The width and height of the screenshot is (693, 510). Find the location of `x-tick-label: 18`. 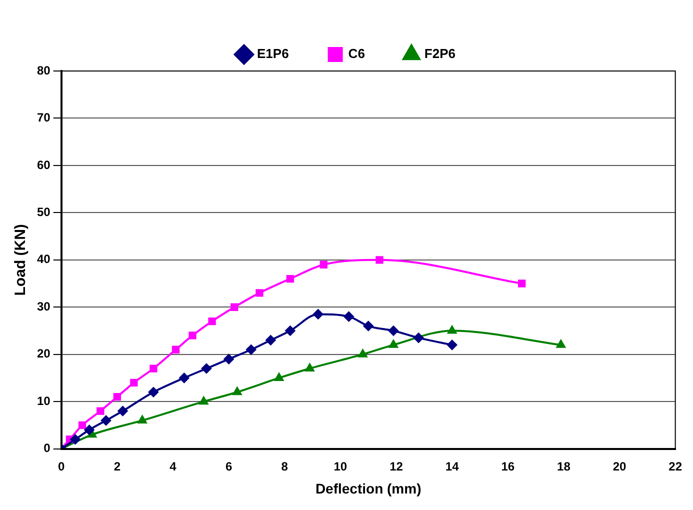

x-tick-label: 18 is located at coordinates (564, 466).